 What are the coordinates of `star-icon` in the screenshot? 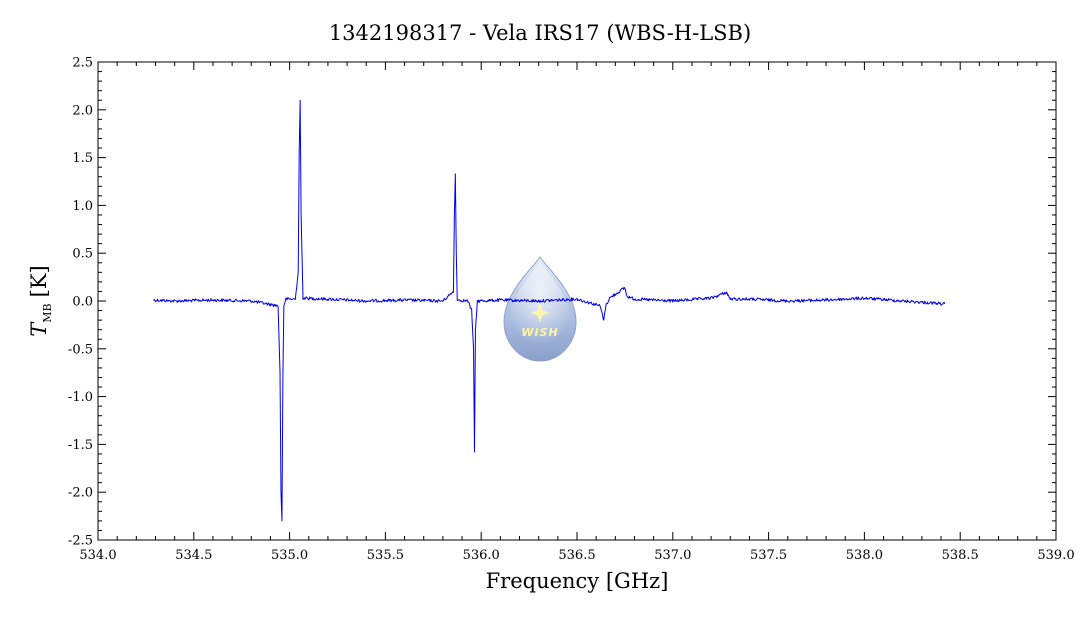 It's located at (540, 313).